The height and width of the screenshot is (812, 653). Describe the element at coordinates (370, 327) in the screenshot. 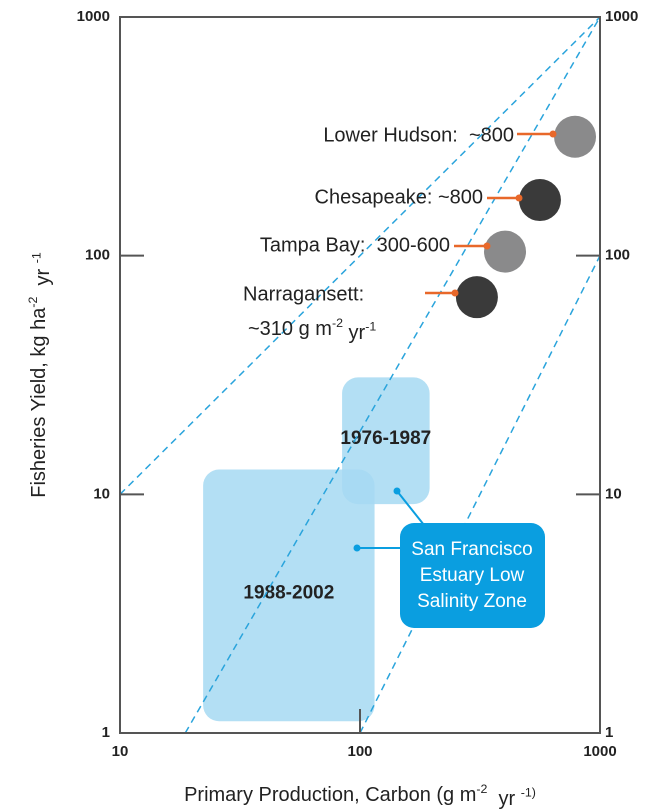

I see `point-note-part: -1` at that location.